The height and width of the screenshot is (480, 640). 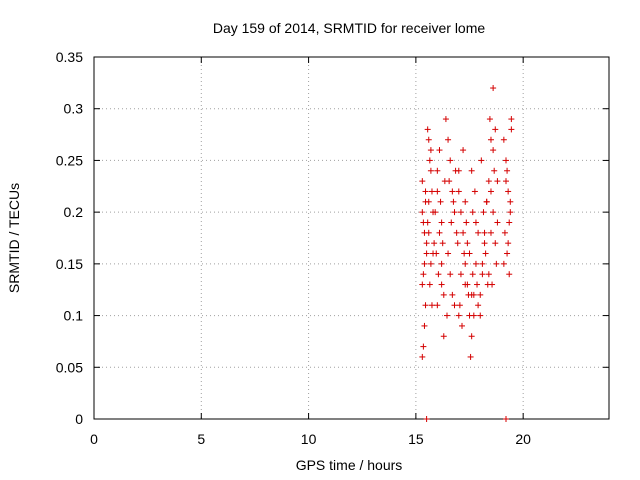 I want to click on y-tick-label: 0.05, so click(x=69, y=367).